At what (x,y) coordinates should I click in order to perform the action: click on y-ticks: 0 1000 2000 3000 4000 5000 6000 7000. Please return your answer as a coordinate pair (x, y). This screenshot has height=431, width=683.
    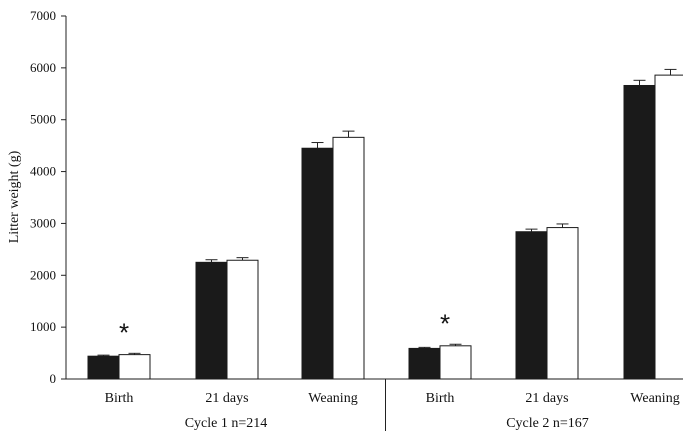
    Looking at the image, I should click on (48, 197).